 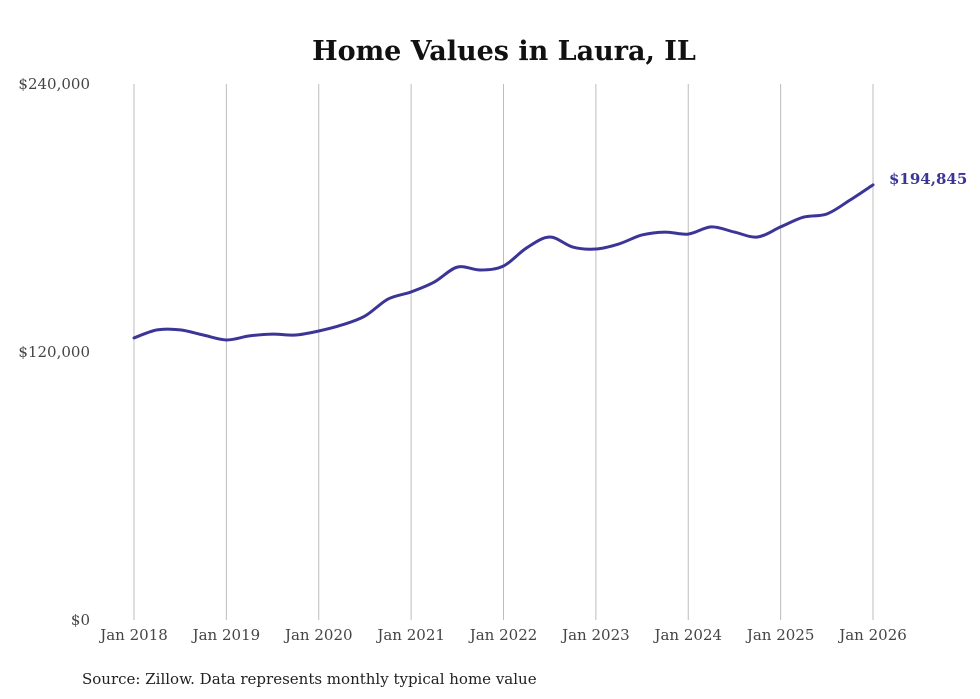 I want to click on end-value-label: $194,845, so click(x=928, y=179).